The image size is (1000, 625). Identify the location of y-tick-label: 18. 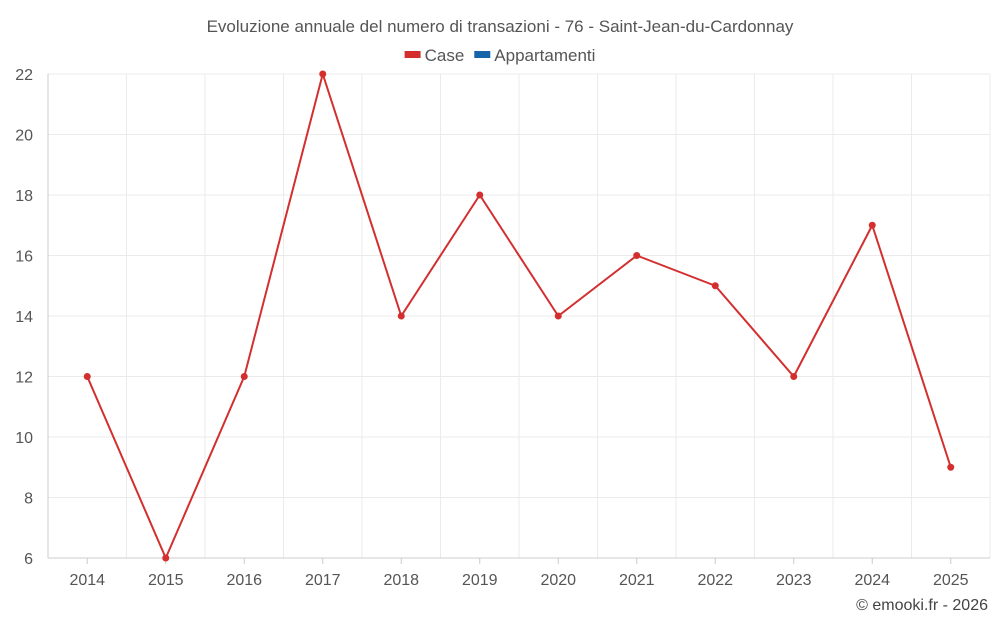
(24, 196).